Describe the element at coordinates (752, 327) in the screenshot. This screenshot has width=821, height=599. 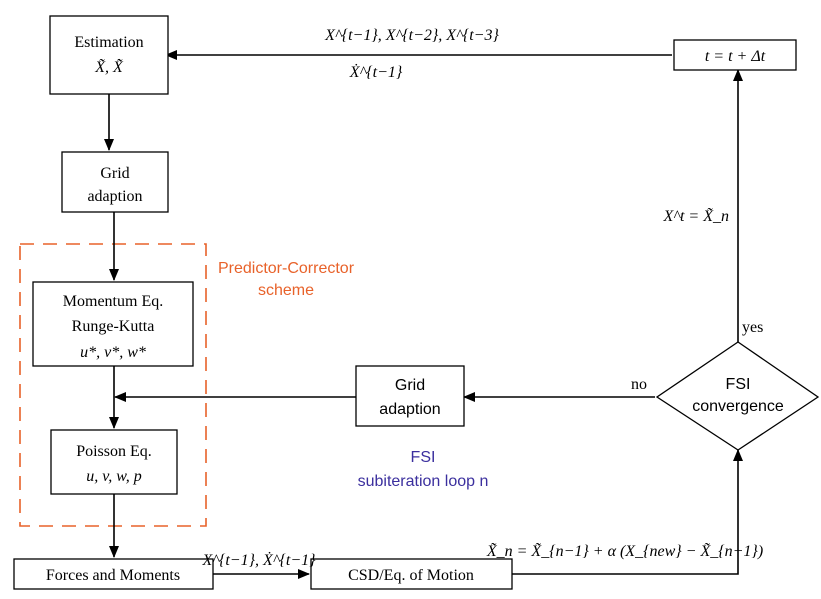
I see `yes-label: yes` at that location.